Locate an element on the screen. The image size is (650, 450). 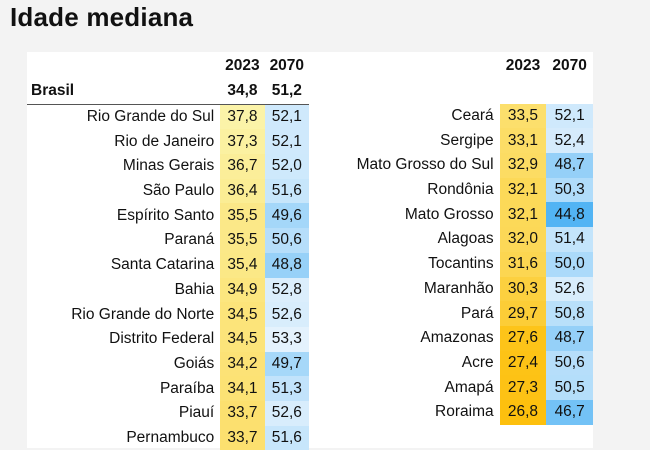
value-2070: 52,6 is located at coordinates (286, 314).